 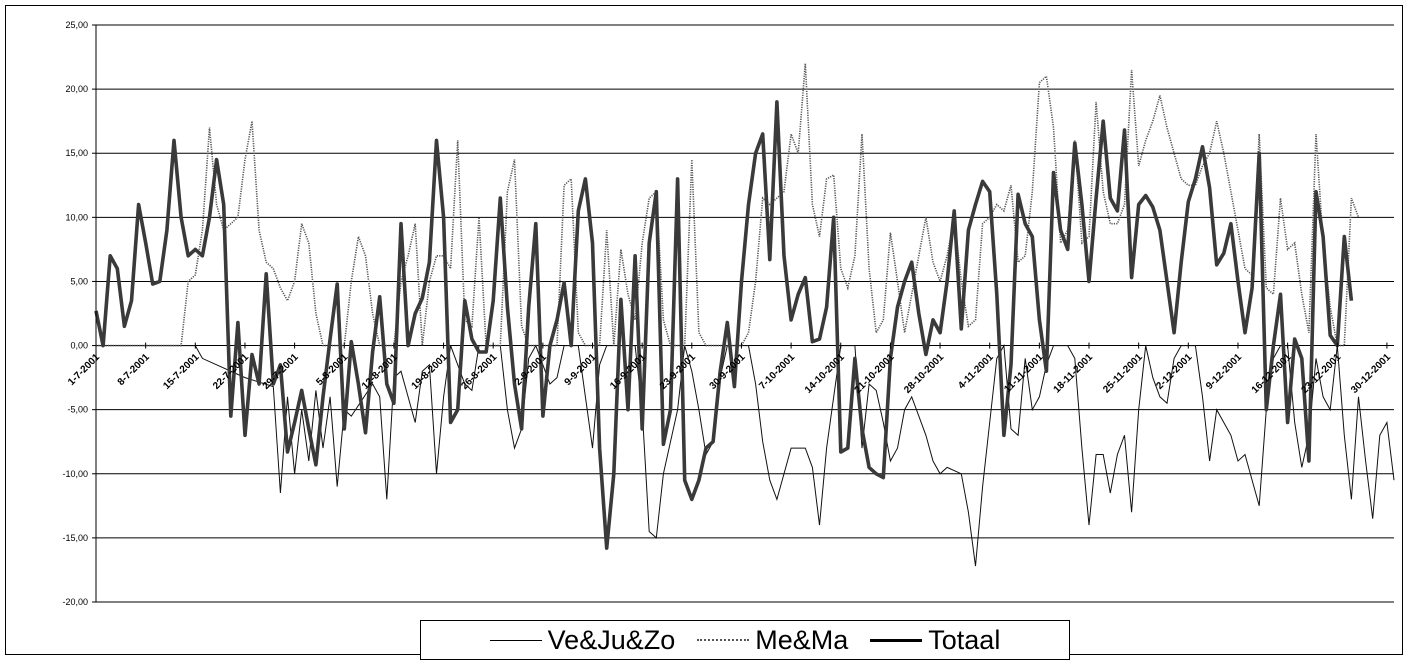 I want to click on x-tick-label: 25-11-2001, so click(x=1123, y=374).